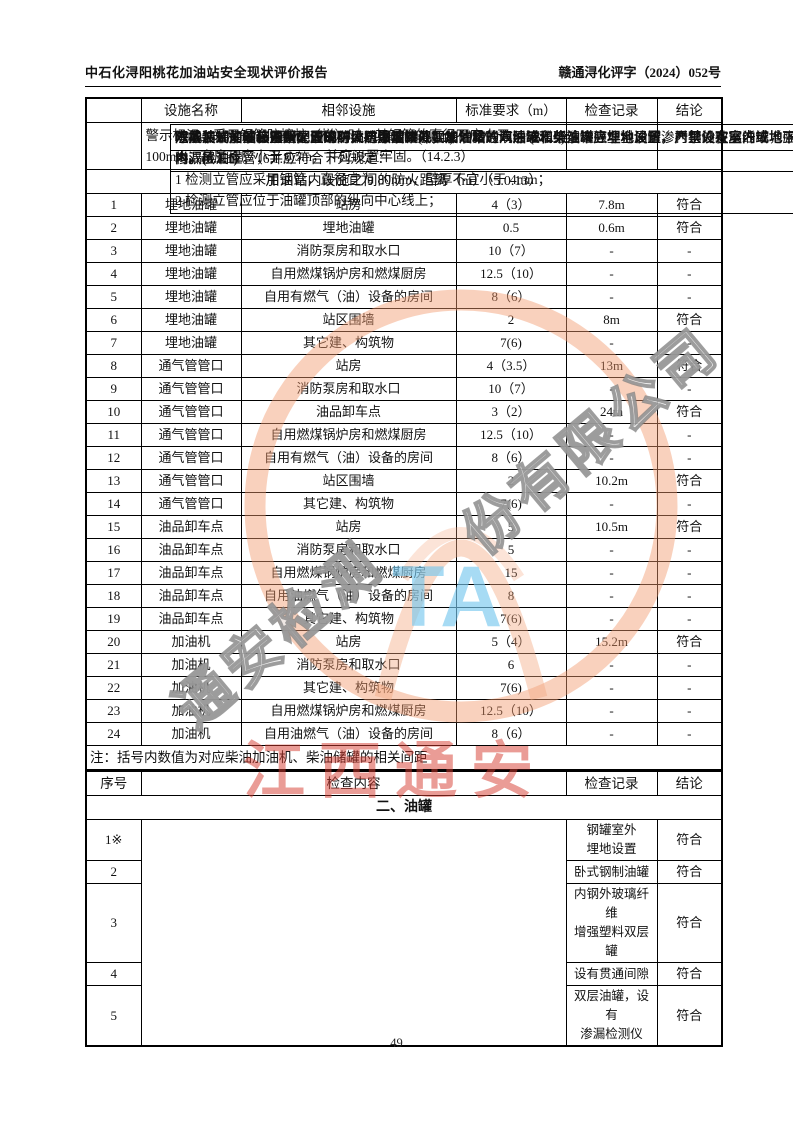 The width and height of the screenshot is (793, 1122). What do you see at coordinates (348, 596) in the screenshot?
I see `table-cell: 自用油燃气（油）设备的房间` at bounding box center [348, 596].